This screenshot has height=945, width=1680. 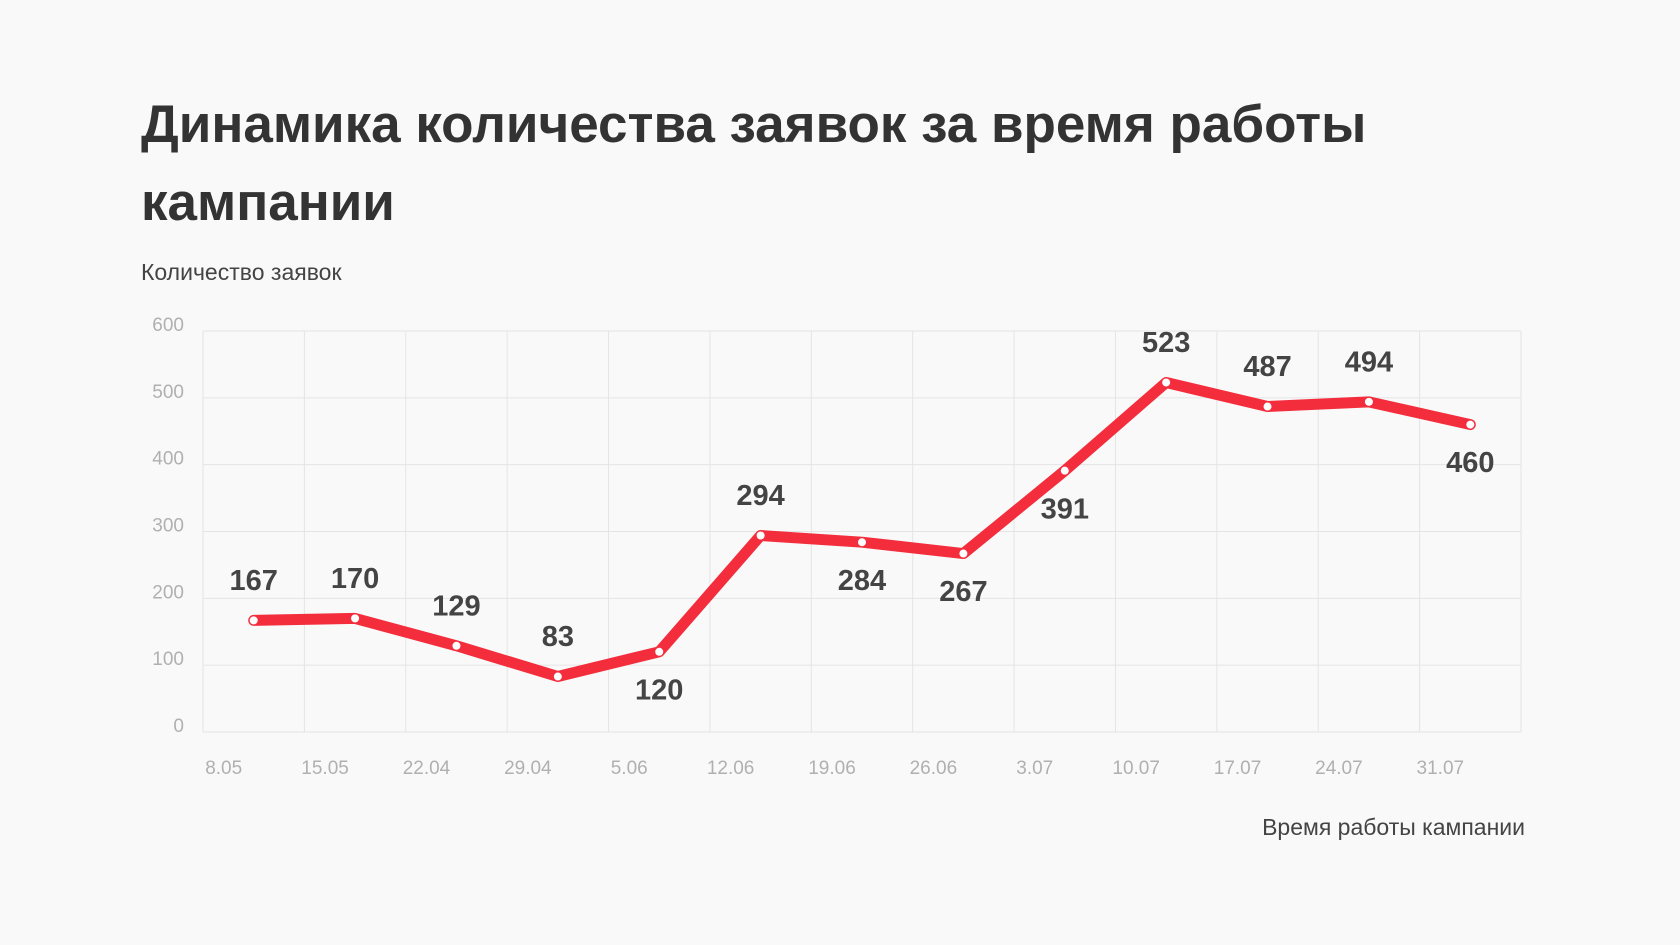 I want to click on y-axis-title: Количество заявок, so click(x=241, y=272).